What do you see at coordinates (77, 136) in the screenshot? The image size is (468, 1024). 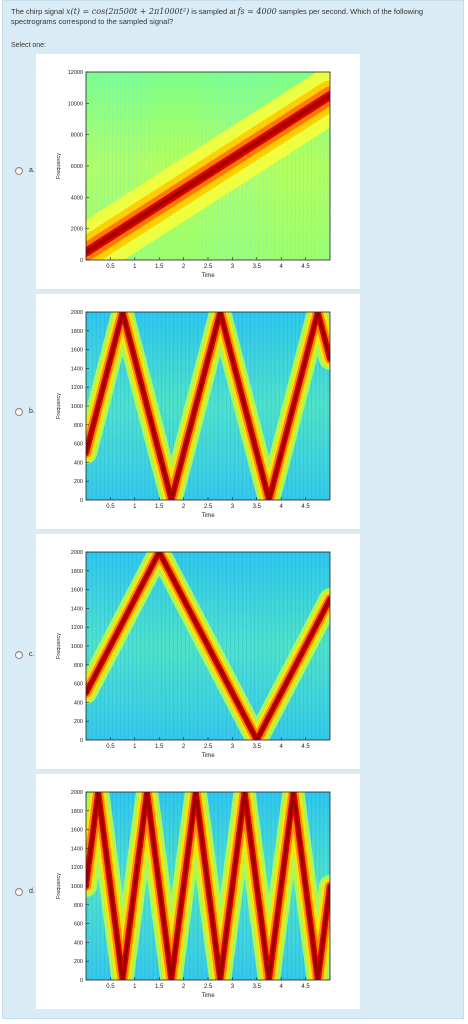 I see `y-tick-label: 8000` at bounding box center [77, 136].